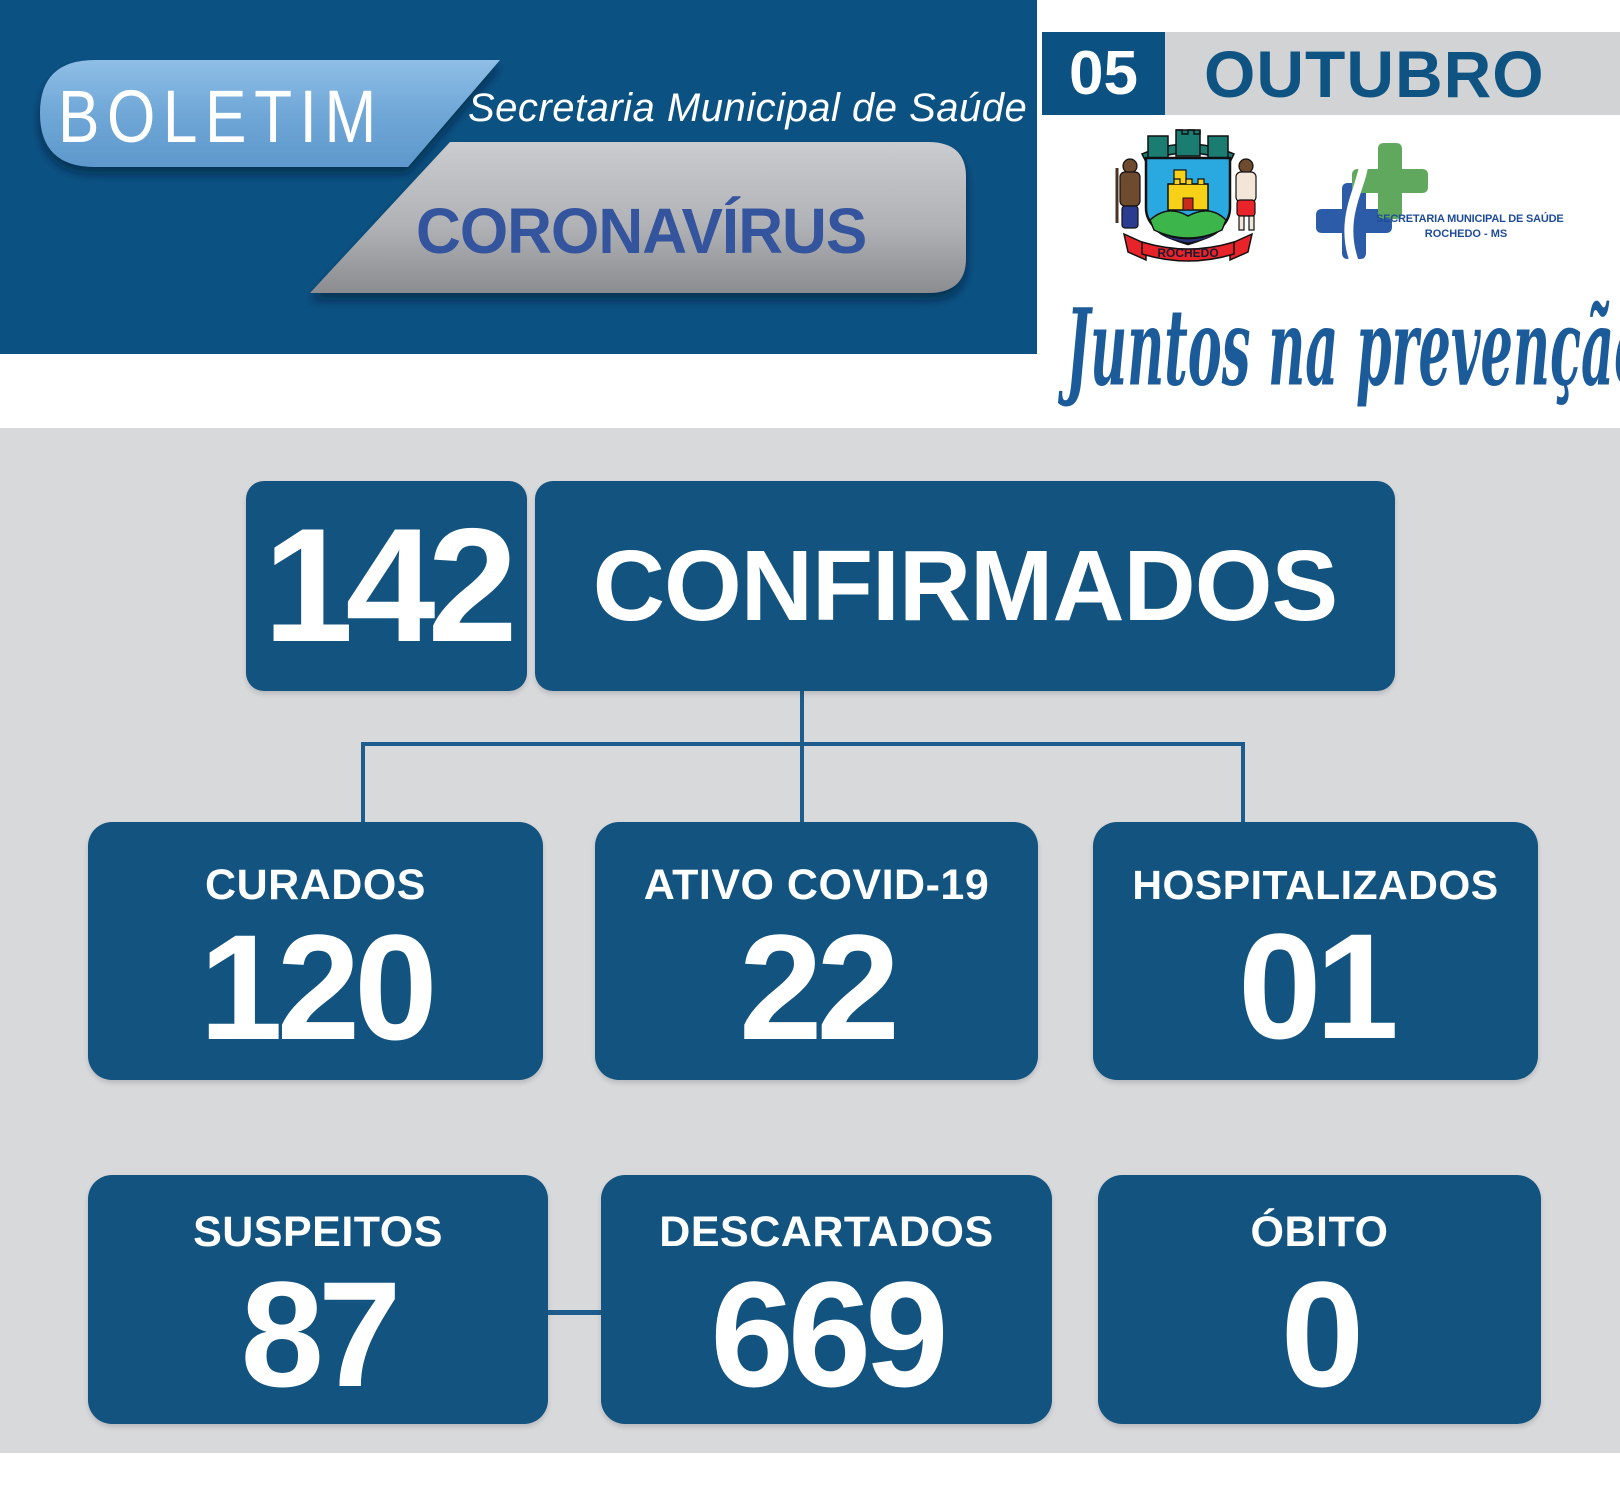  Describe the element at coordinates (816, 885) in the screenshot. I see `ativo-label: ATIVO COVID-19` at that location.